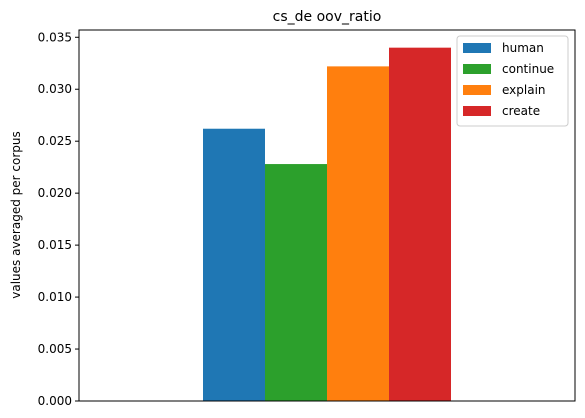 The height and width of the screenshot is (418, 585). I want to click on y-tick-label: 0.025, so click(55, 141).